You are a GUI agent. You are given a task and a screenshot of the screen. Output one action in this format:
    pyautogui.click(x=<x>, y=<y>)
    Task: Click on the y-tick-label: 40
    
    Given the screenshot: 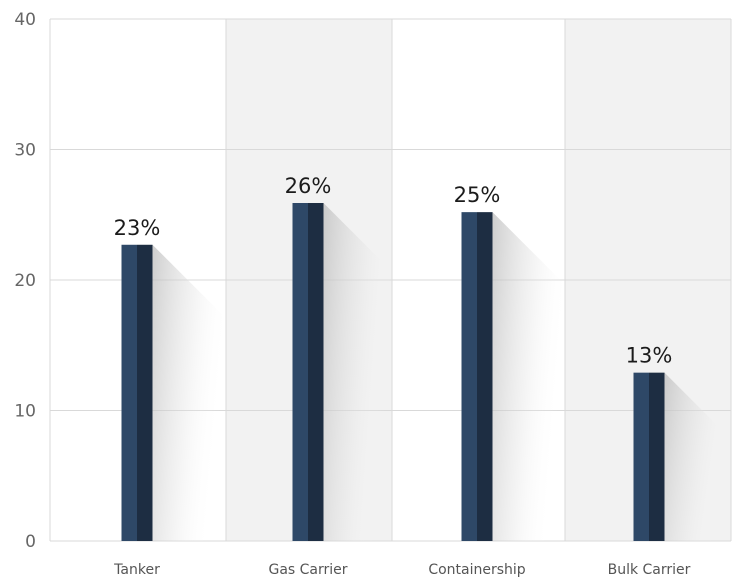 What is the action you would take?
    pyautogui.click(x=25, y=20)
    